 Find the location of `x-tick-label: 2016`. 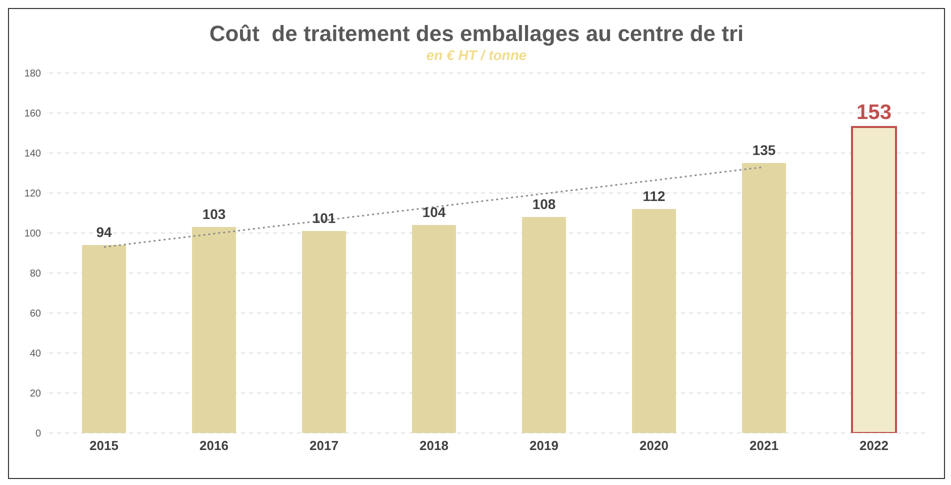

x-tick-label: 2016 is located at coordinates (214, 446).